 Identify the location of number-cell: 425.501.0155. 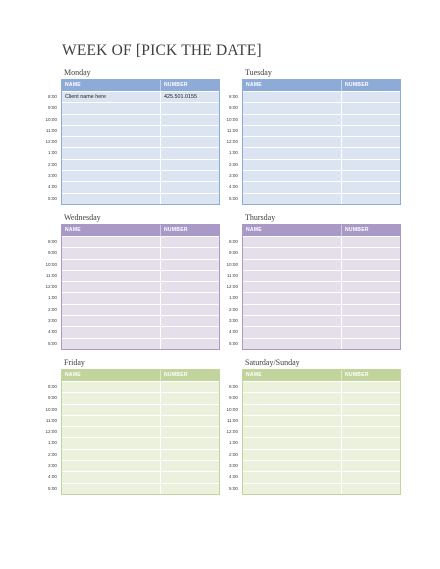
(180, 97).